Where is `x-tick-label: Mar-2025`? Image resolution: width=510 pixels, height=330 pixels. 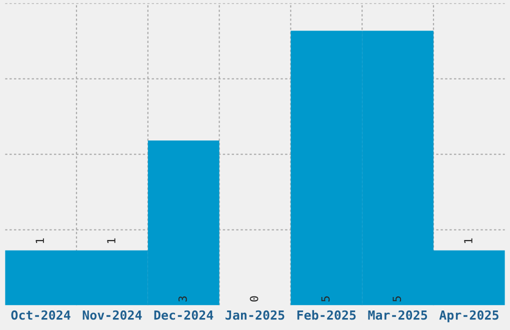 x-tick-label: Mar-2025 is located at coordinates (398, 315).